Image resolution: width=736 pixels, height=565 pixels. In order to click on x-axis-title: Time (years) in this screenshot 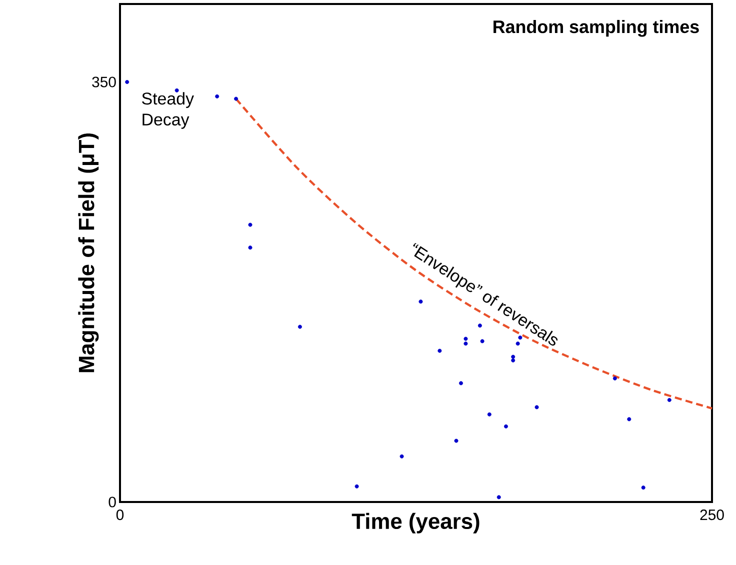, I will do `click(416, 523)`.